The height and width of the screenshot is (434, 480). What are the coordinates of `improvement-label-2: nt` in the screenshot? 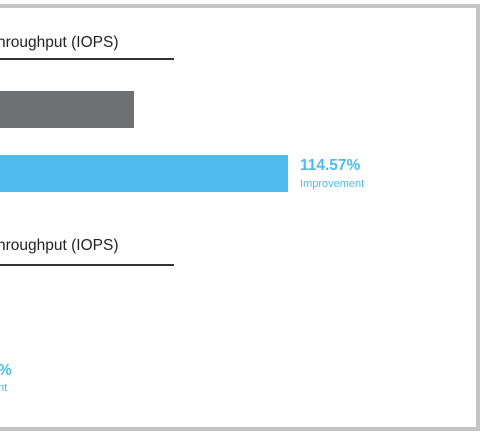 It's located at (4, 388).